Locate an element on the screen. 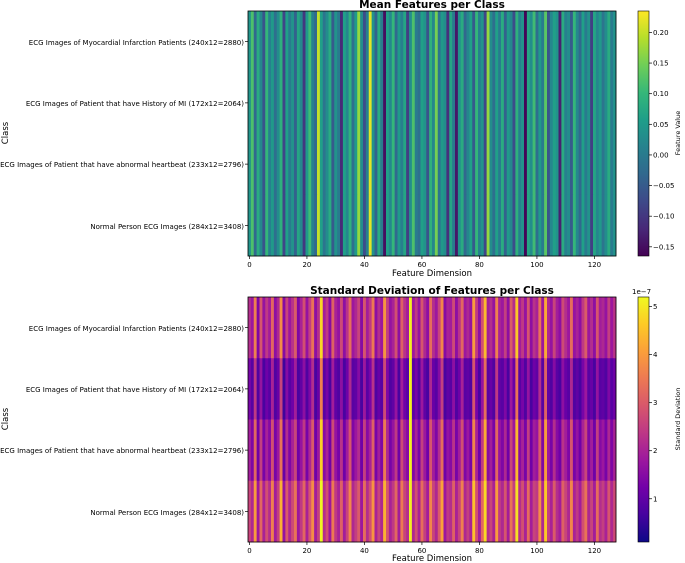 The image size is (685, 563). std-colorbar-gradient is located at coordinates (643, 419).